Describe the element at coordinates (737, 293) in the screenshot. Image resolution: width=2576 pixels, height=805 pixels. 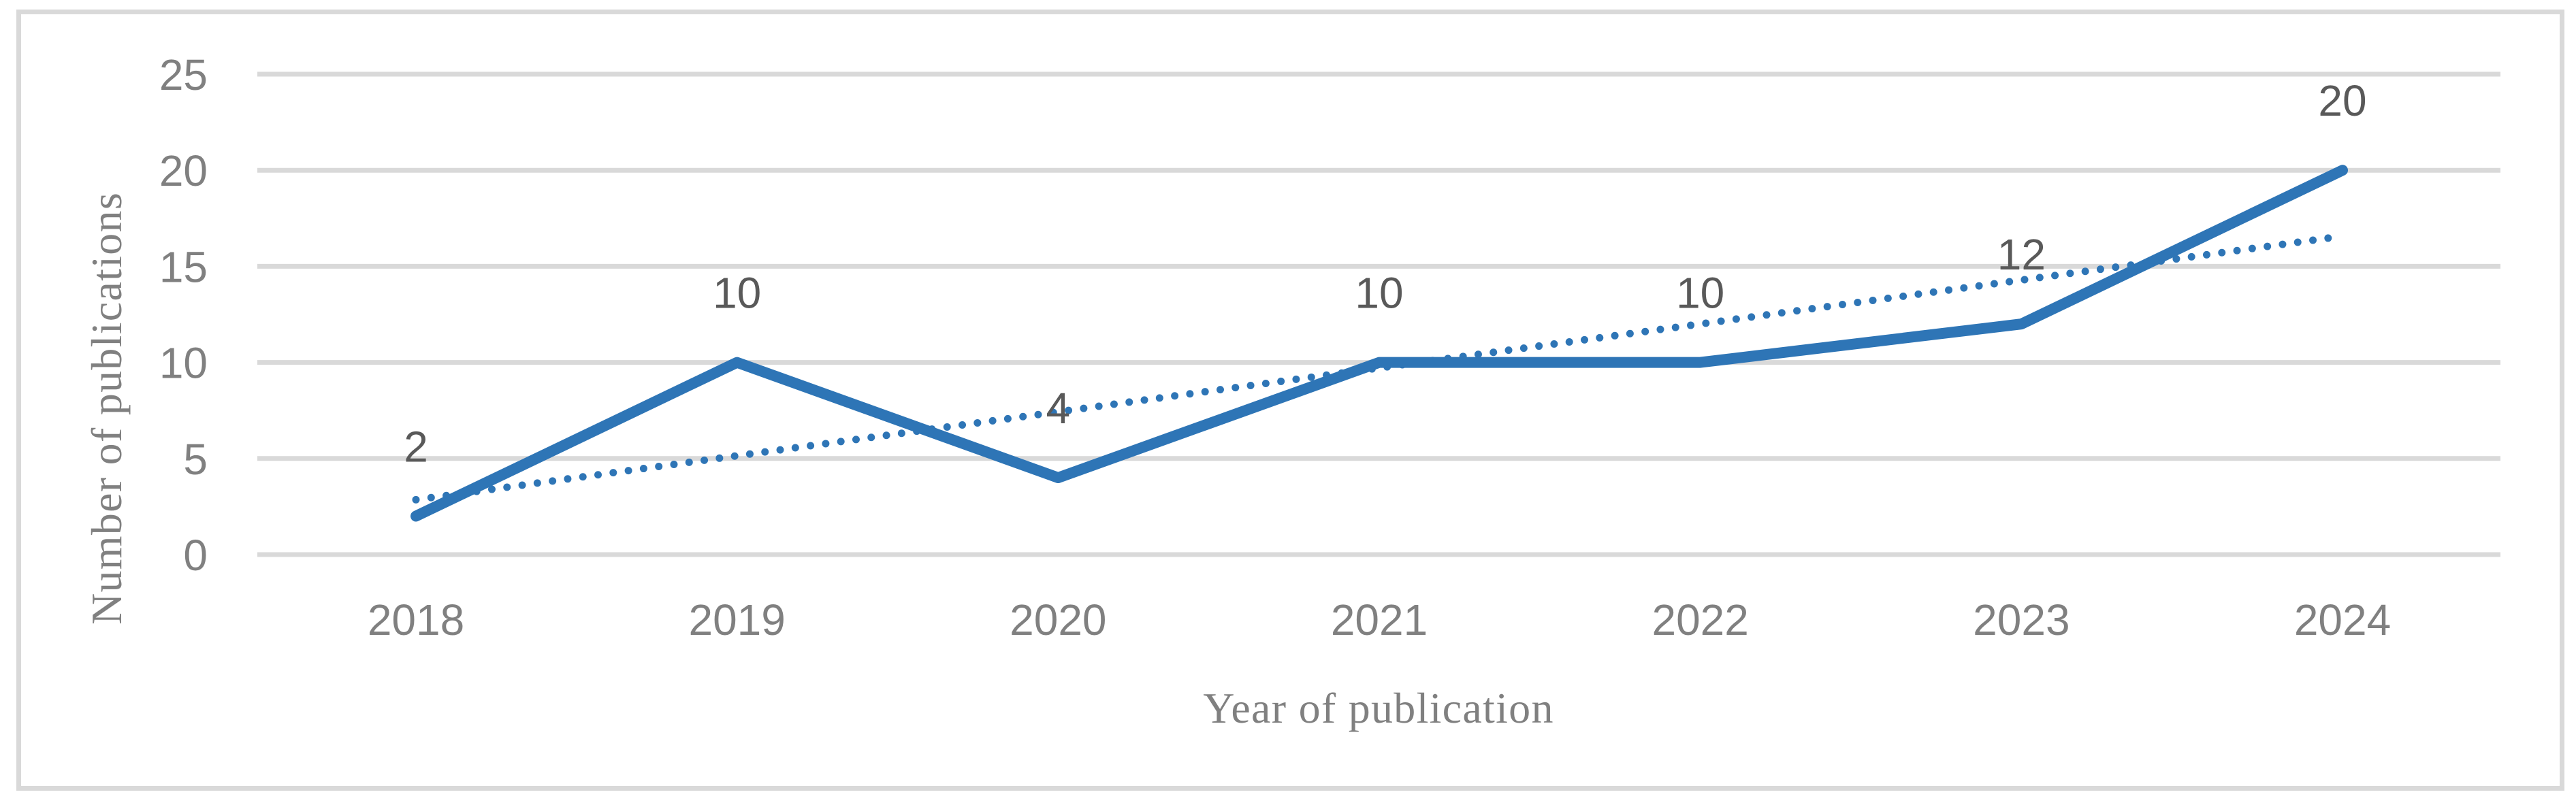
I see `data-label-2019: 10` at that location.